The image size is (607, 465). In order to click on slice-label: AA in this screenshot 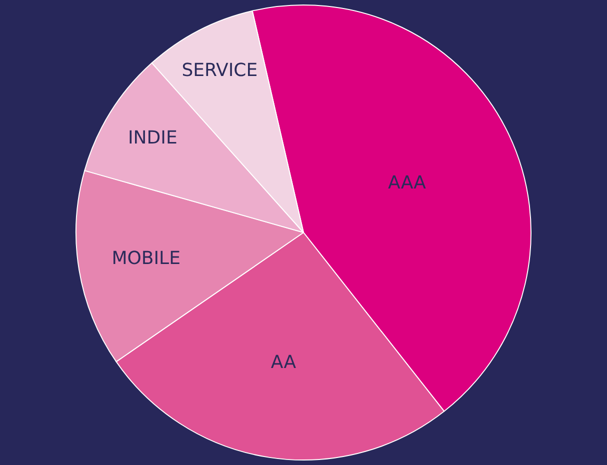, I will do `click(283, 363)`.